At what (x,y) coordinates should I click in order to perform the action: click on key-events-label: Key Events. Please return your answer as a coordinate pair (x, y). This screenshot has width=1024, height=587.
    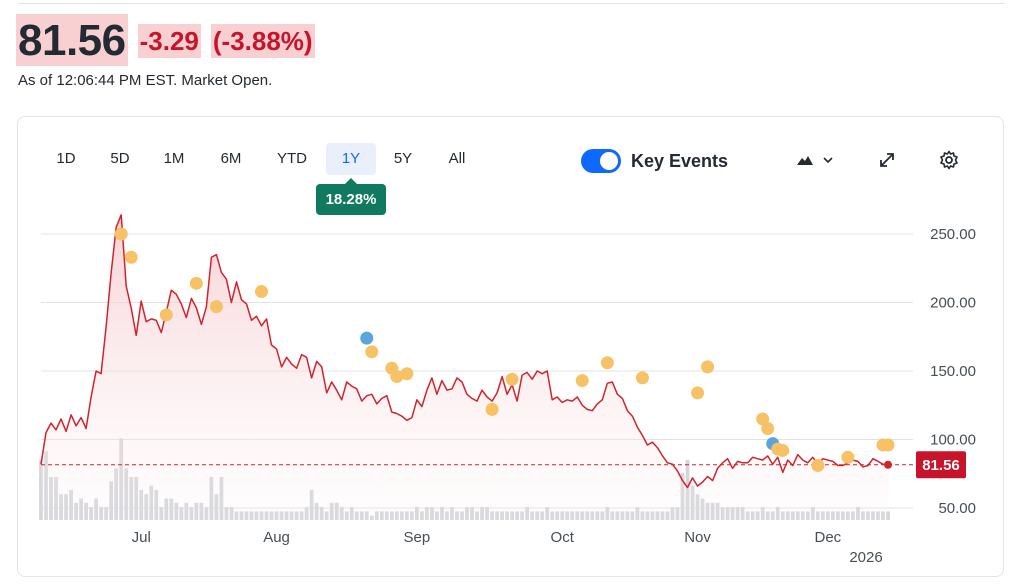
    Looking at the image, I should click on (680, 161).